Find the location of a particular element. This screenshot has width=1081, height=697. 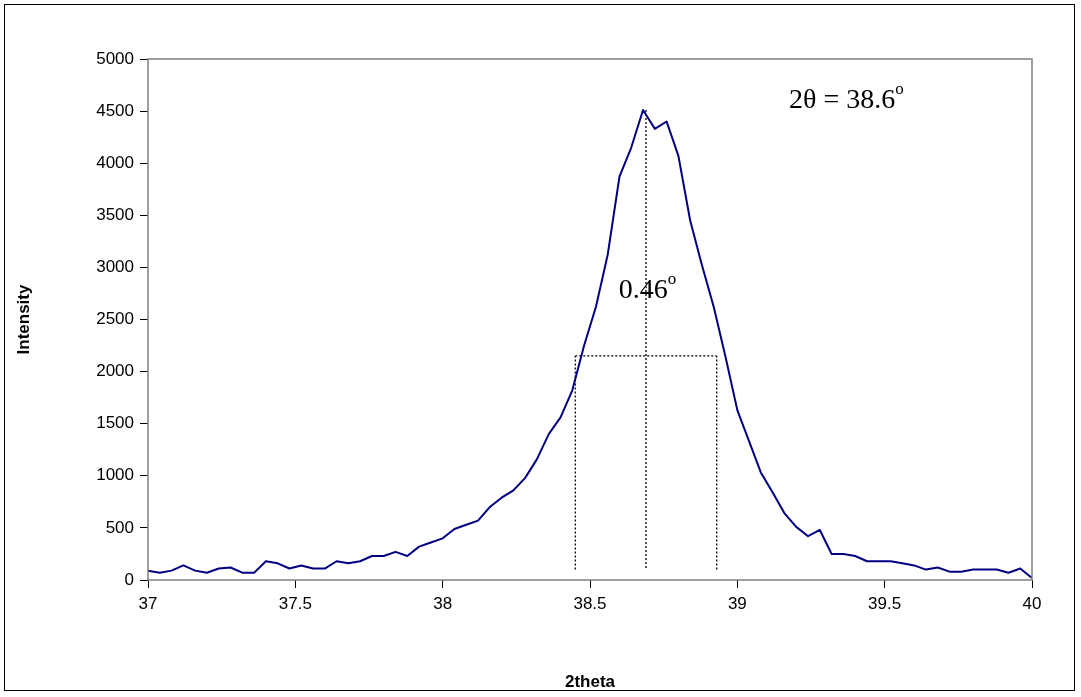

y-tick-label: 5000 is located at coordinates (115, 58).